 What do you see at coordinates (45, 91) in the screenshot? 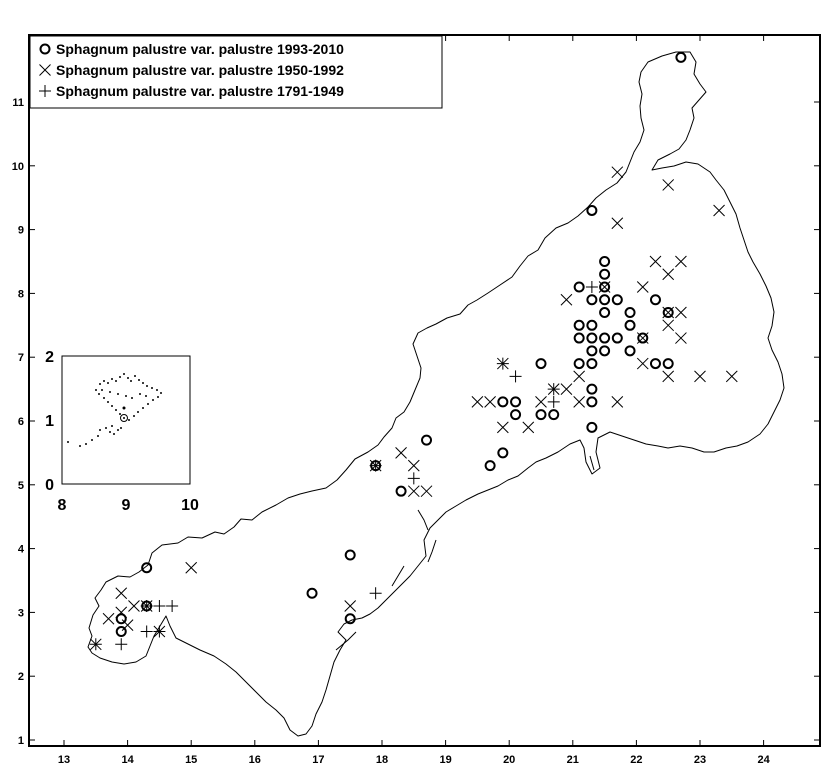
I see `legend-marker-plus` at bounding box center [45, 91].